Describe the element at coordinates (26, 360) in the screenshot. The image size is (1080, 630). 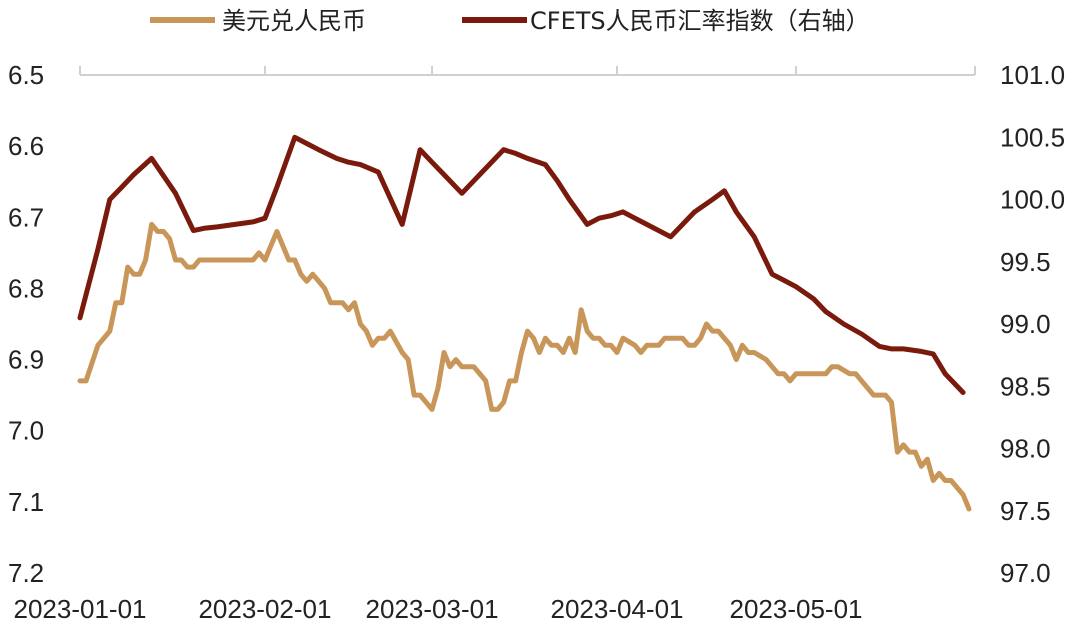
I see `left-y-tick-label: 6.9` at that location.